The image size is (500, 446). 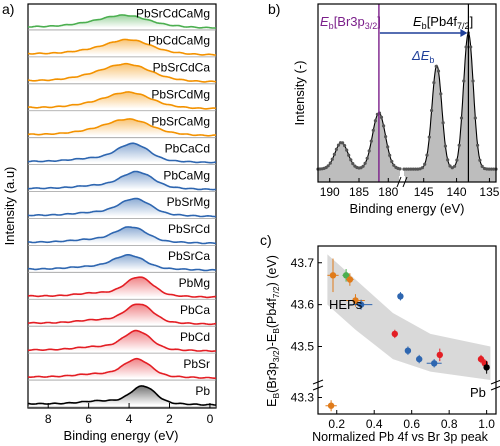 What do you see at coordinates (324, 21) in the screenshot?
I see `br-annotation-e: E` at bounding box center [324, 21].